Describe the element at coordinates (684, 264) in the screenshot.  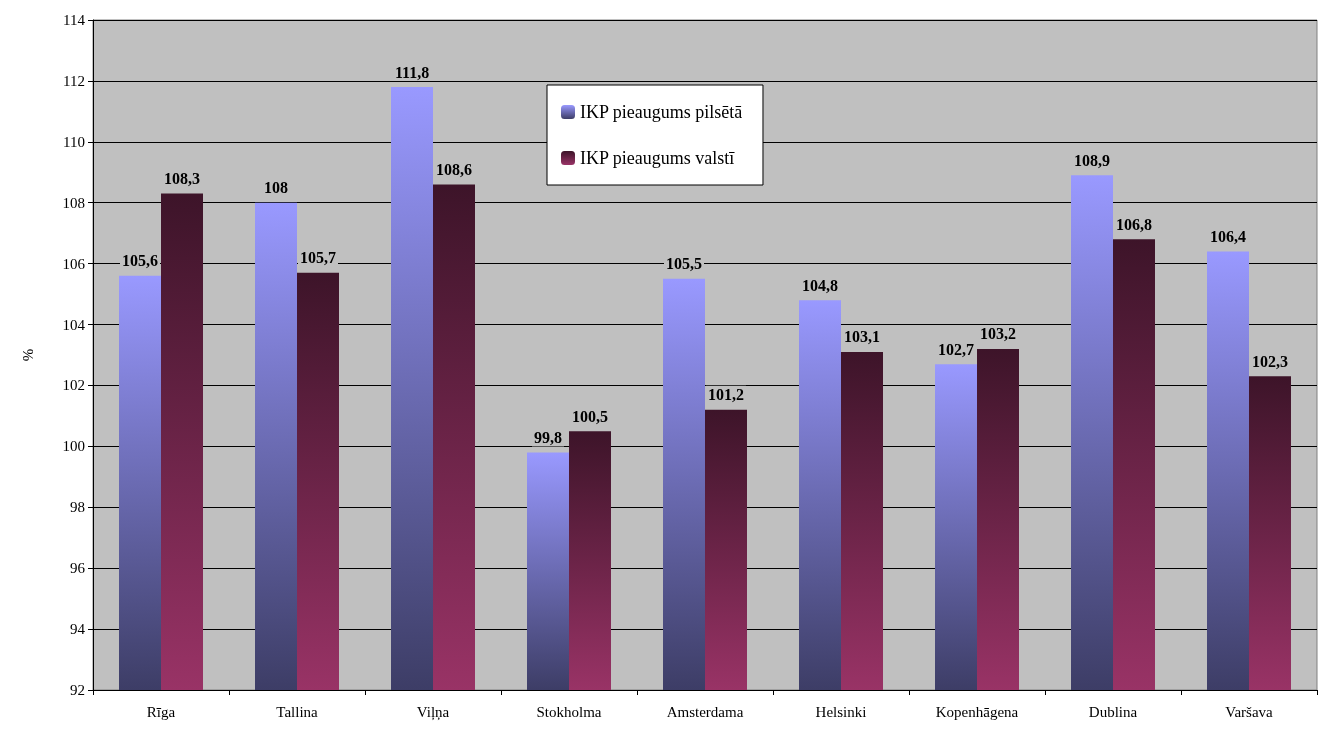
I see `data-label: 105,5` at that location.